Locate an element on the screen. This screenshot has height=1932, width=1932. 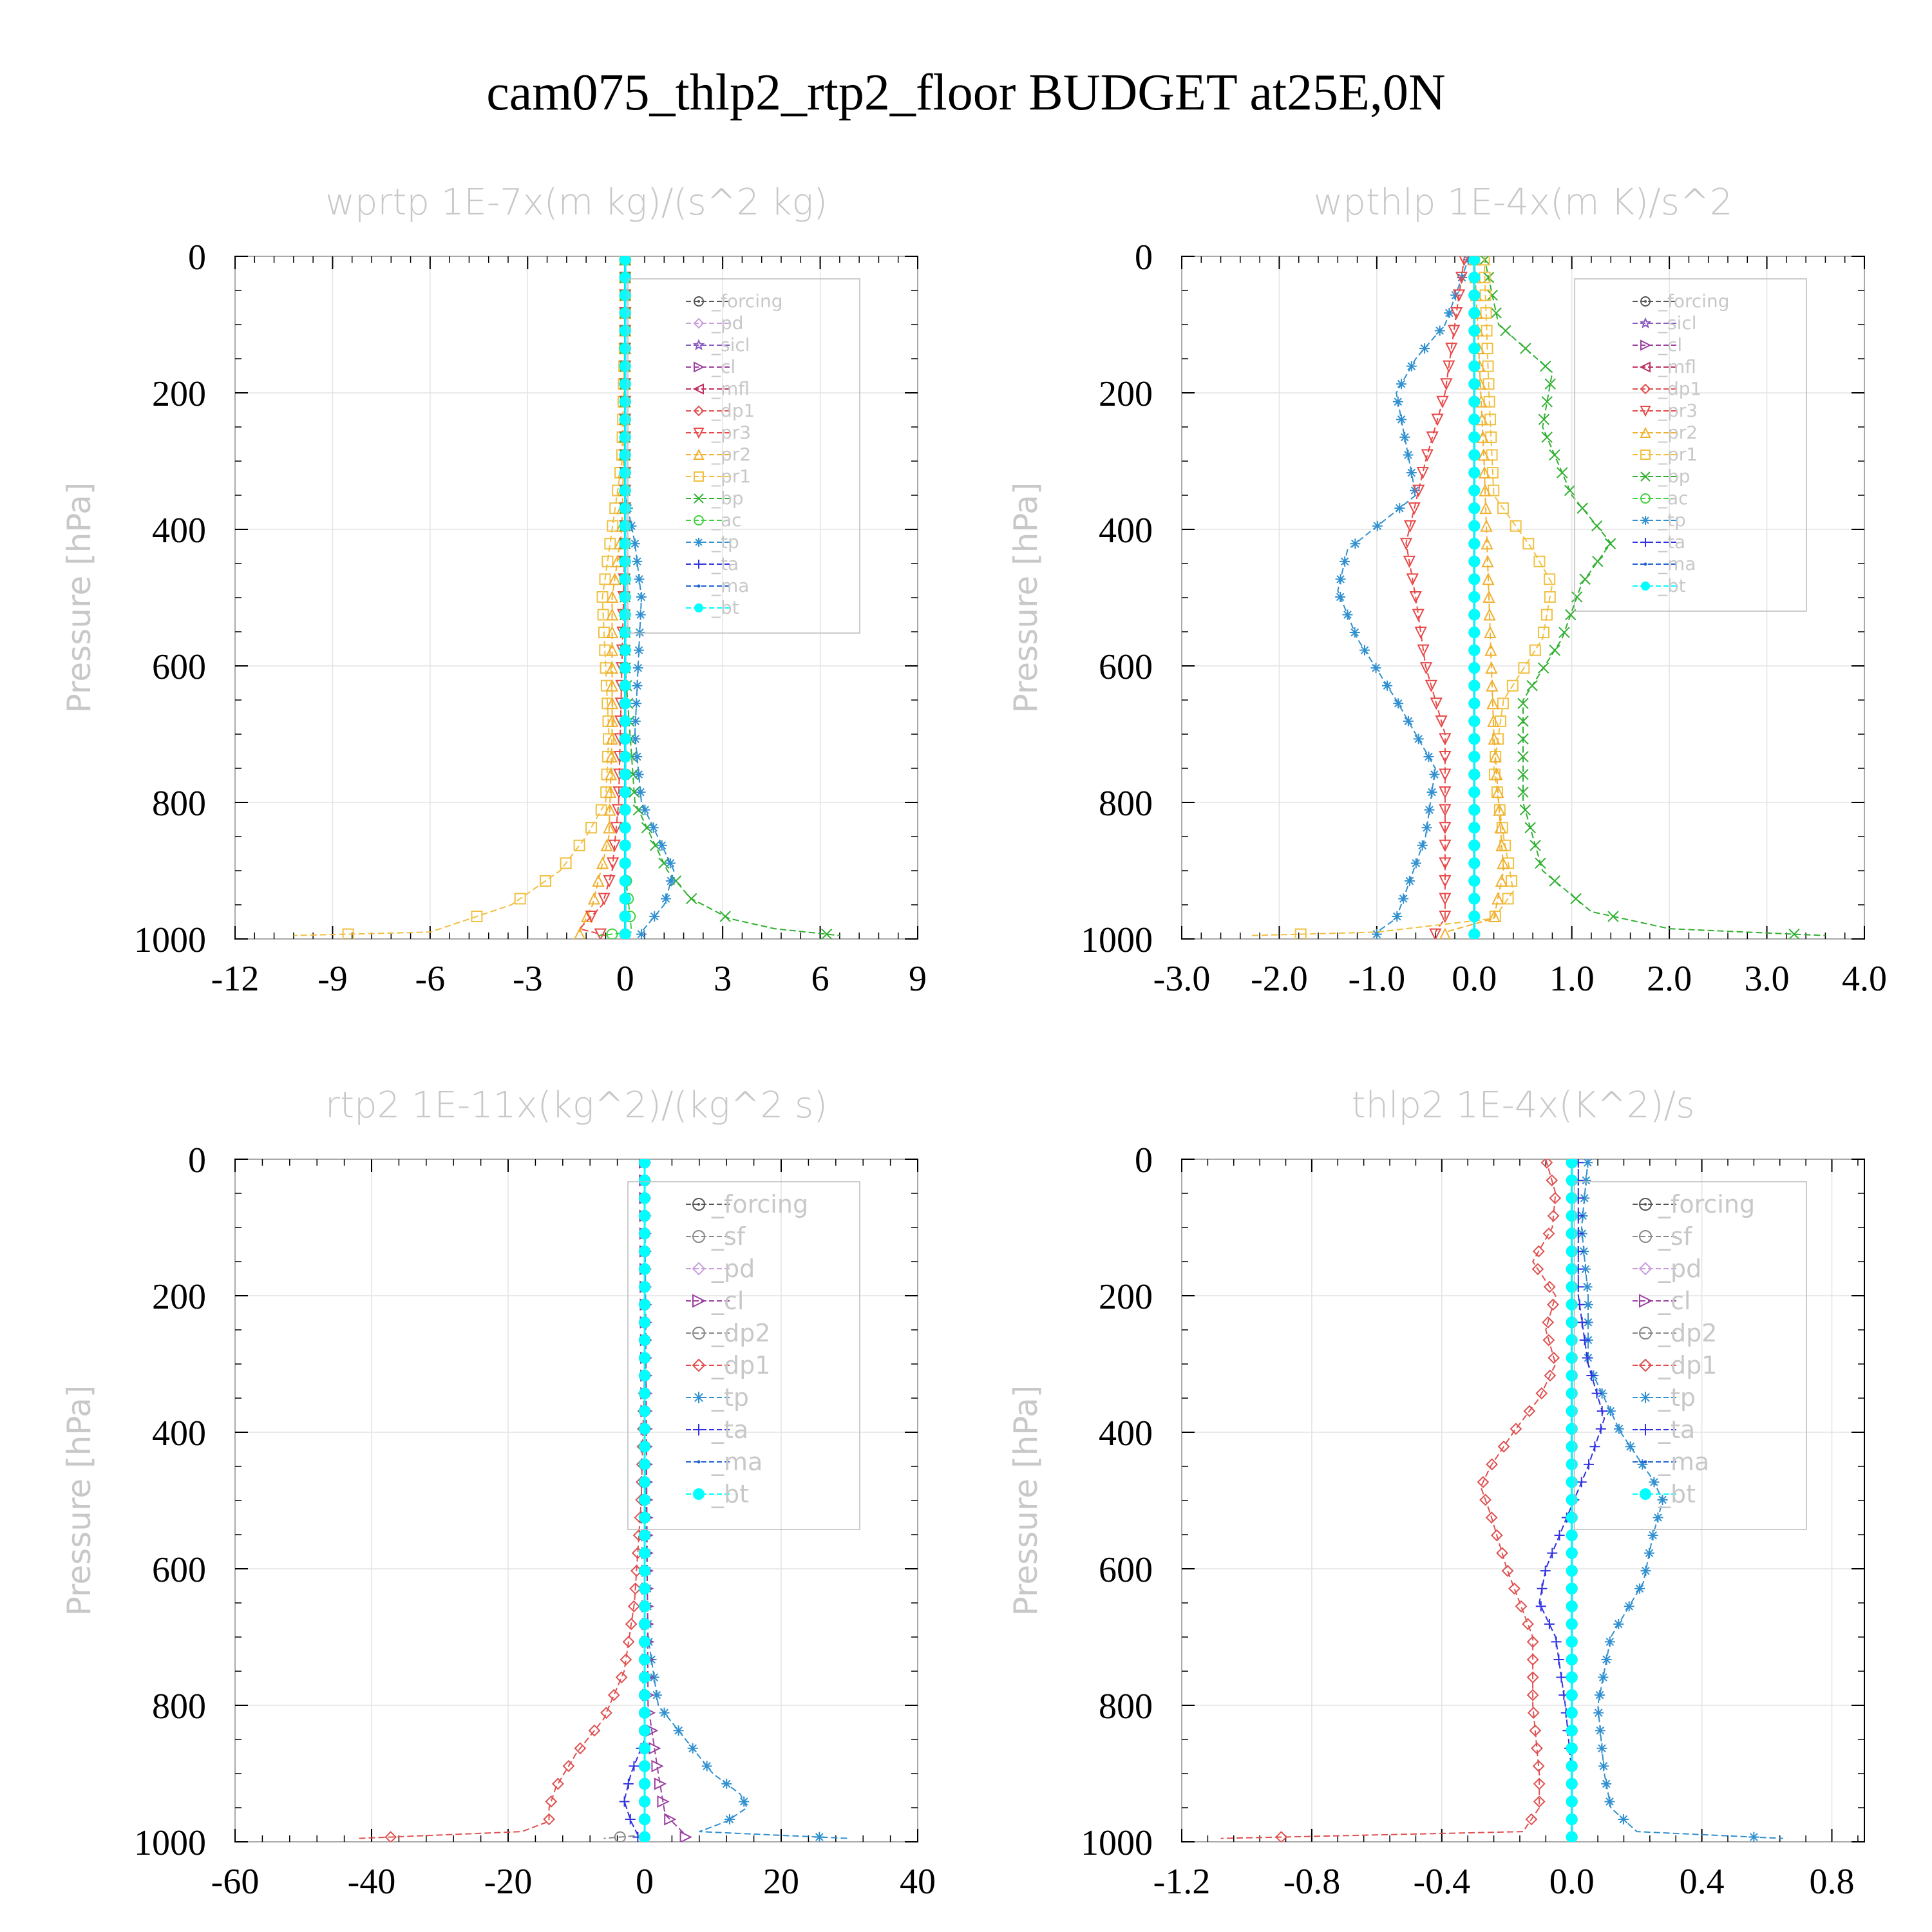
chart-title: wprtp 1E-7x(m kg)/(s^2 kg) is located at coordinates (576, 202).